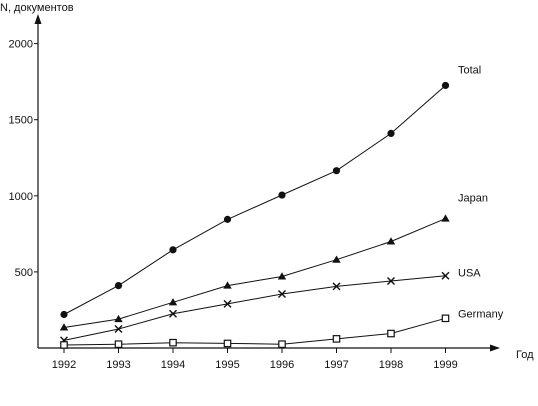  What do you see at coordinates (227, 365) in the screenshot?
I see `x-tick-label: 1995` at bounding box center [227, 365].